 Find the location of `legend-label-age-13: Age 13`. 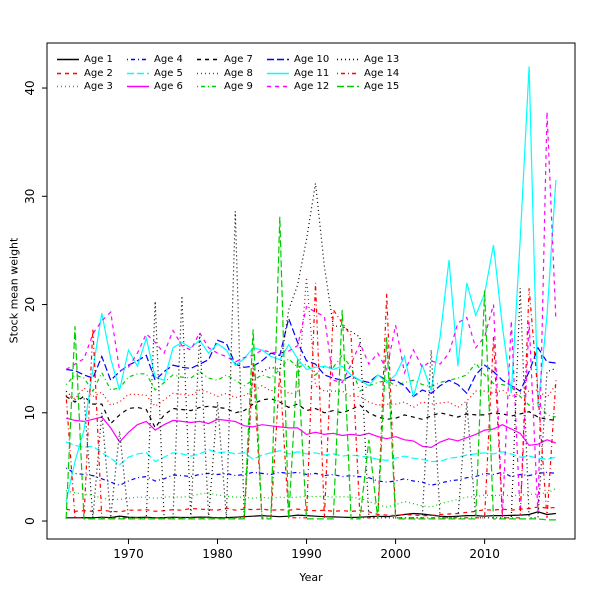

legend-label-age-13: Age 13 is located at coordinates (382, 60).